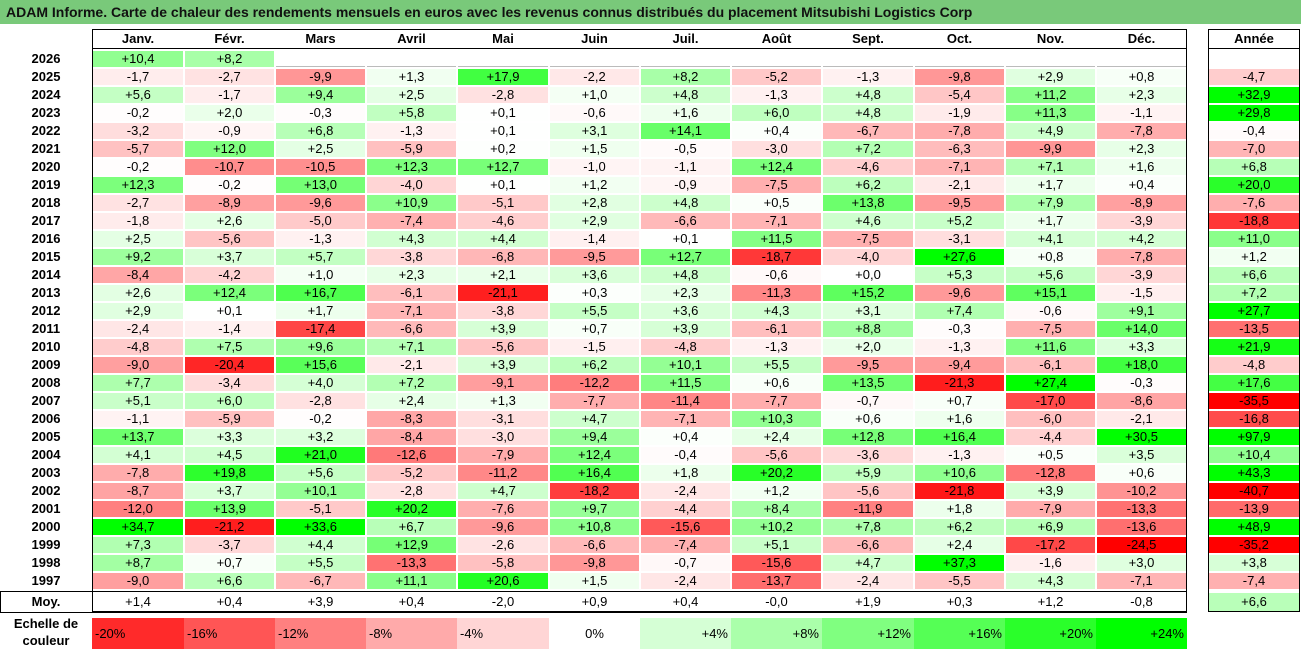  What do you see at coordinates (594, 601) in the screenshot?
I see `average-cell: +0,9` at bounding box center [594, 601].